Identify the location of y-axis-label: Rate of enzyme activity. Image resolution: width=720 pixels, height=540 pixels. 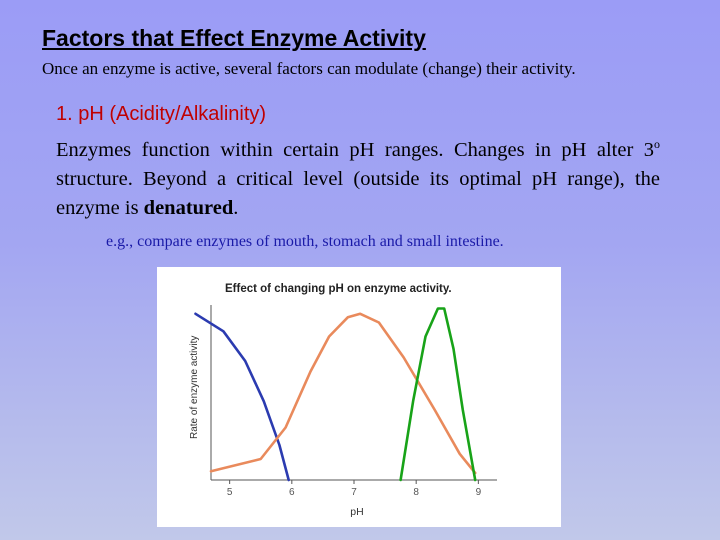
(194, 387).